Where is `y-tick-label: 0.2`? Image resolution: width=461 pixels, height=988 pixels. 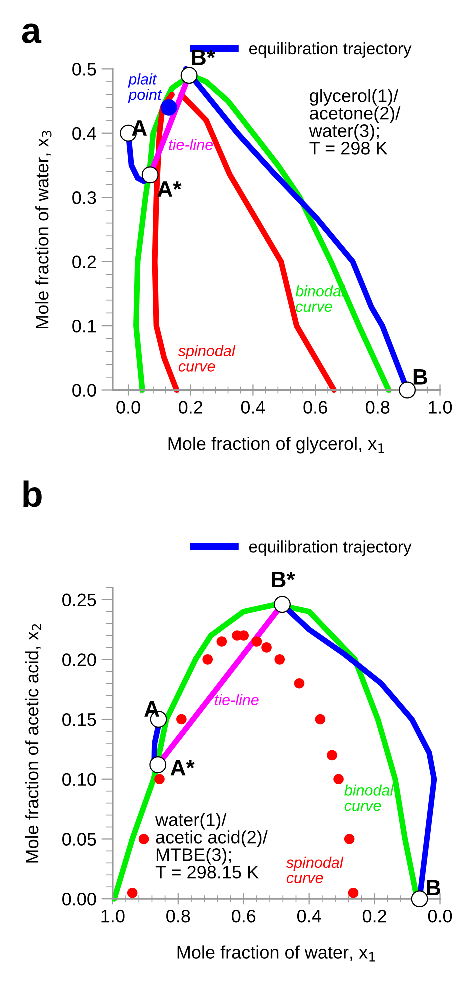
y-tick-label: 0.2 is located at coordinates (84, 262).